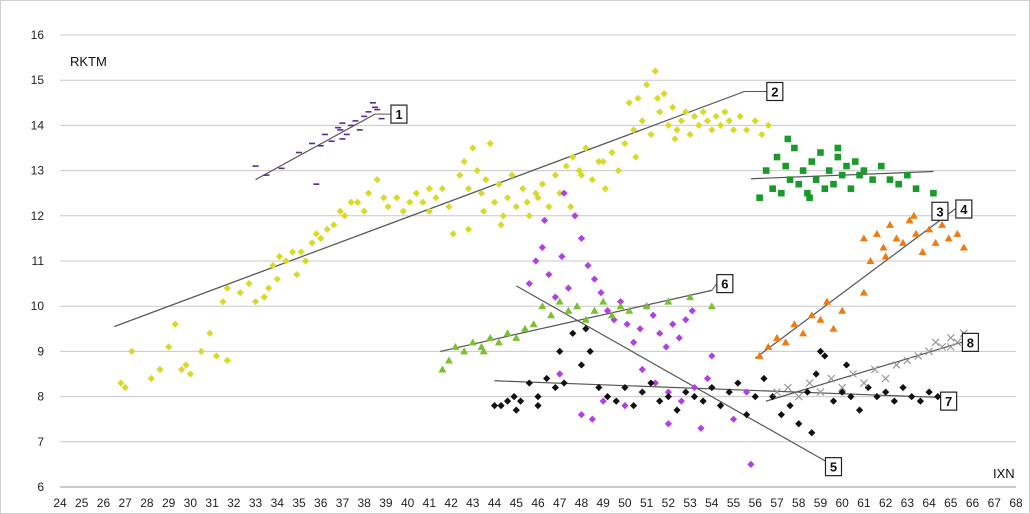 This screenshot has width=1030, height=514. What do you see at coordinates (734, 503) in the screenshot?
I see `x-tick-label-55: 55` at bounding box center [734, 503].